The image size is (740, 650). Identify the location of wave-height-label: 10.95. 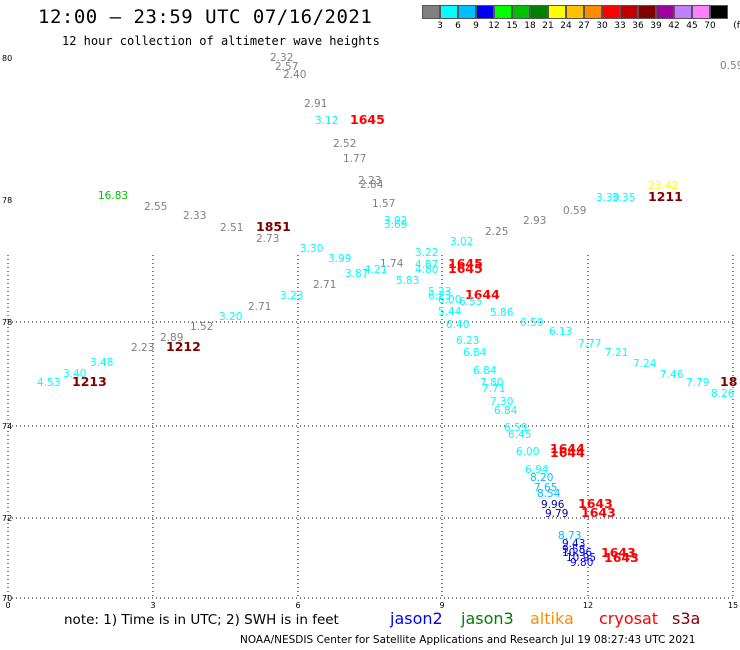
(581, 558).